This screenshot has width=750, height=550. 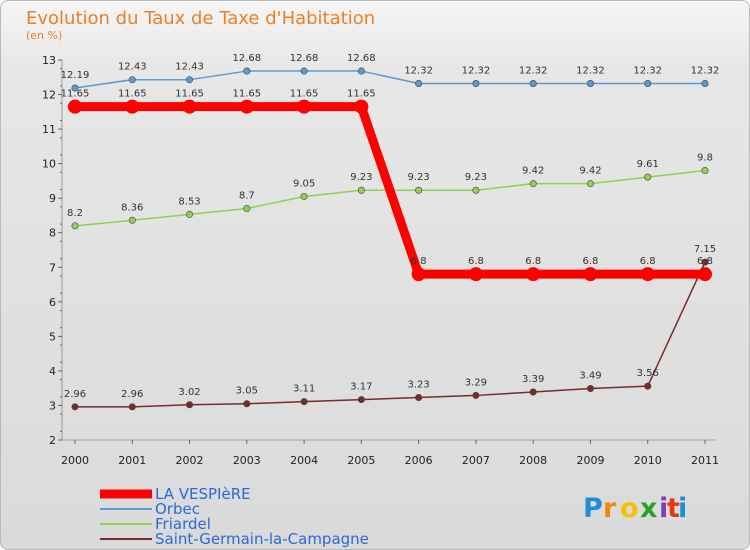 What do you see at coordinates (705, 460) in the screenshot?
I see `x-tick-label: 2011` at bounding box center [705, 460].